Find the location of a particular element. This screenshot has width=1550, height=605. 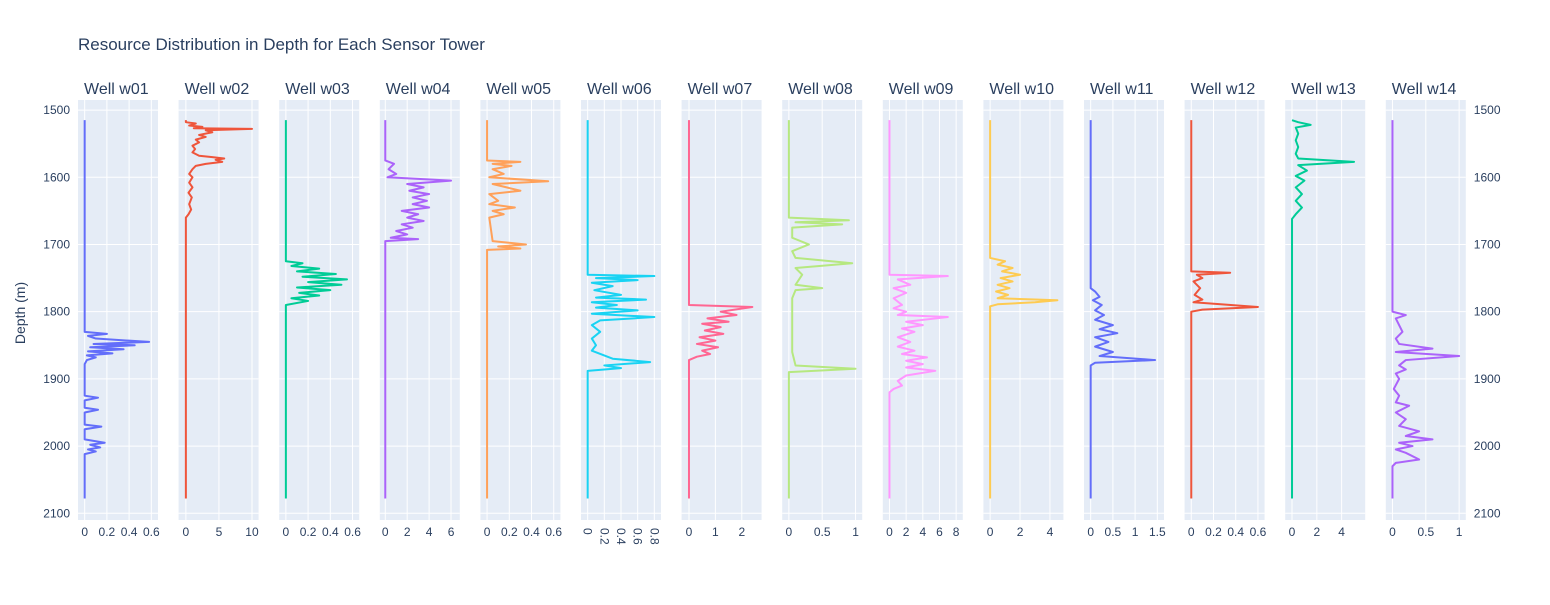

y-tick-label-right: 1700 is located at coordinates (1487, 244).